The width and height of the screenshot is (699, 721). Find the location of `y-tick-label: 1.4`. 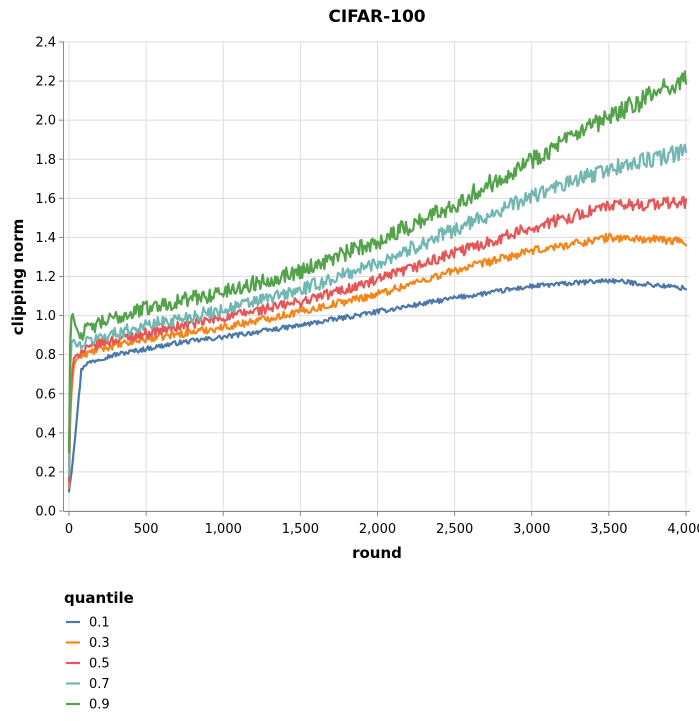

y-tick-label: 1.4 is located at coordinates (45, 238).